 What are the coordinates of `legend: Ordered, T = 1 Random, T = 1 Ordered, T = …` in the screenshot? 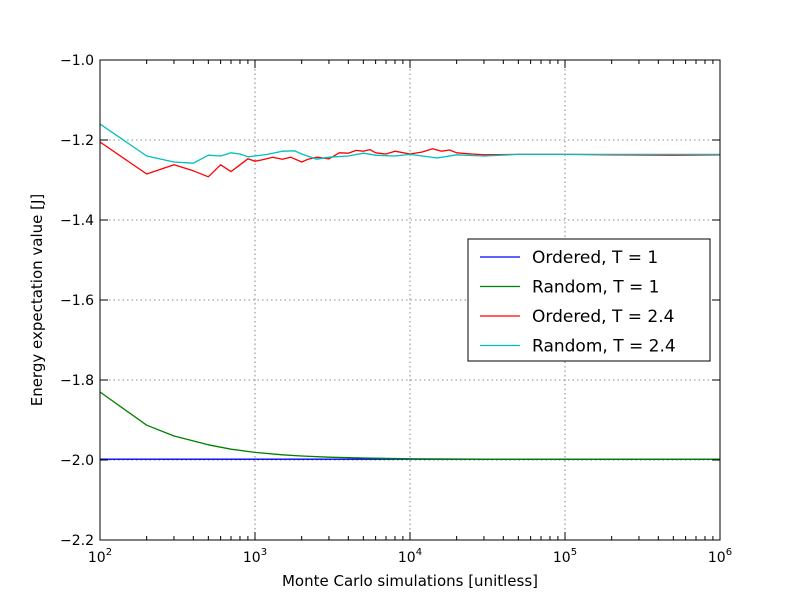 It's located at (589, 300).